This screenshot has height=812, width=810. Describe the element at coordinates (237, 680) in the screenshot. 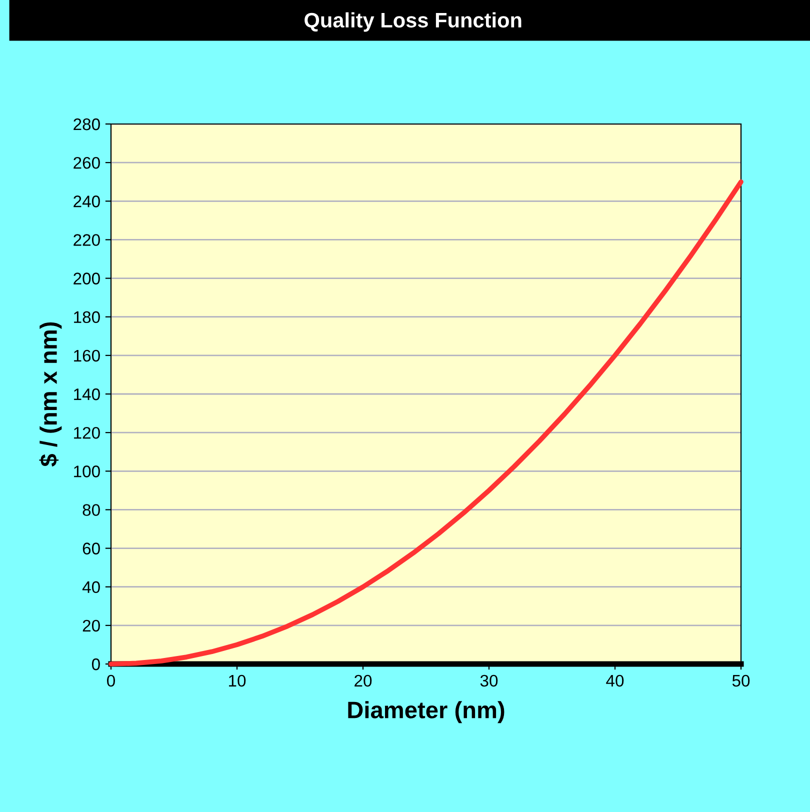

I see `x-tick-label: 10` at that location.